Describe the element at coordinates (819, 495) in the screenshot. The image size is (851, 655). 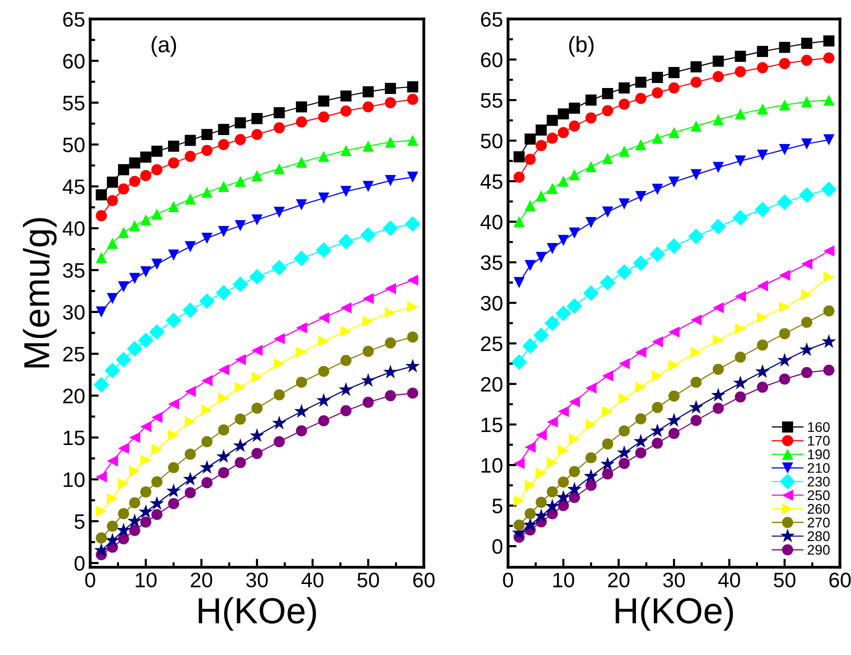
I see `legend-label: 250` at that location.